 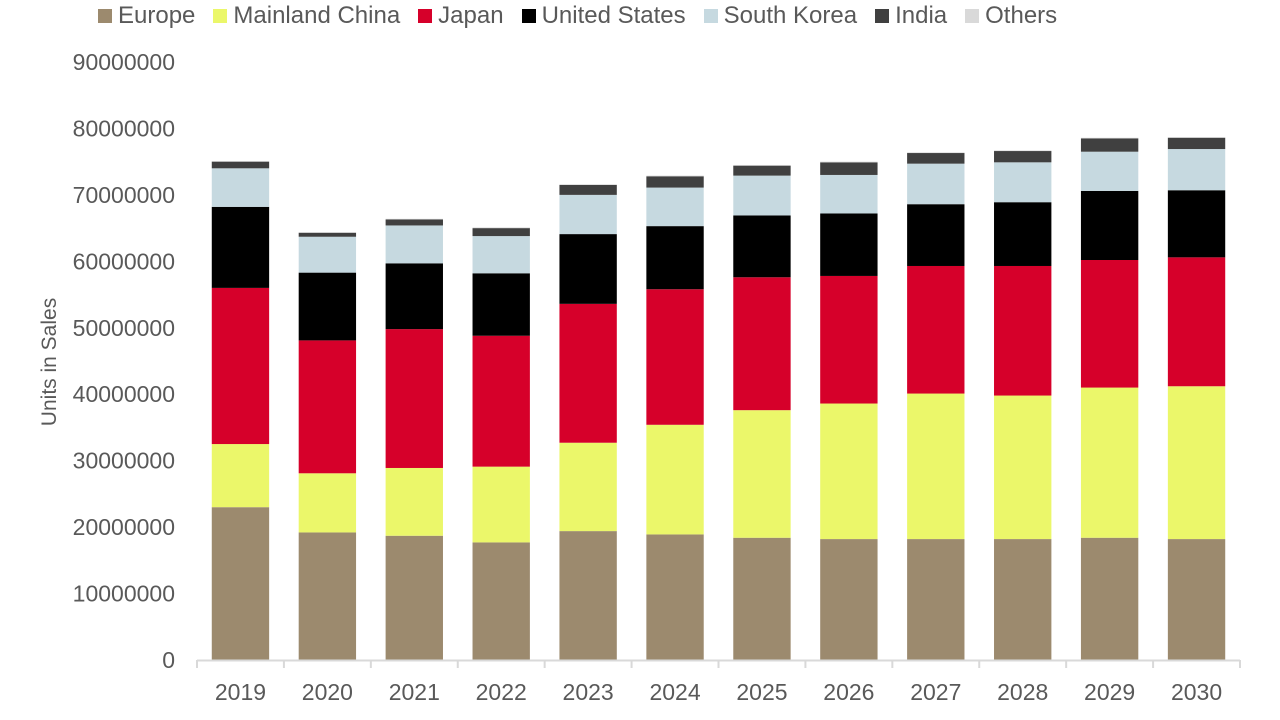 I want to click on legend-item-japan: Japan, so click(x=461, y=16).